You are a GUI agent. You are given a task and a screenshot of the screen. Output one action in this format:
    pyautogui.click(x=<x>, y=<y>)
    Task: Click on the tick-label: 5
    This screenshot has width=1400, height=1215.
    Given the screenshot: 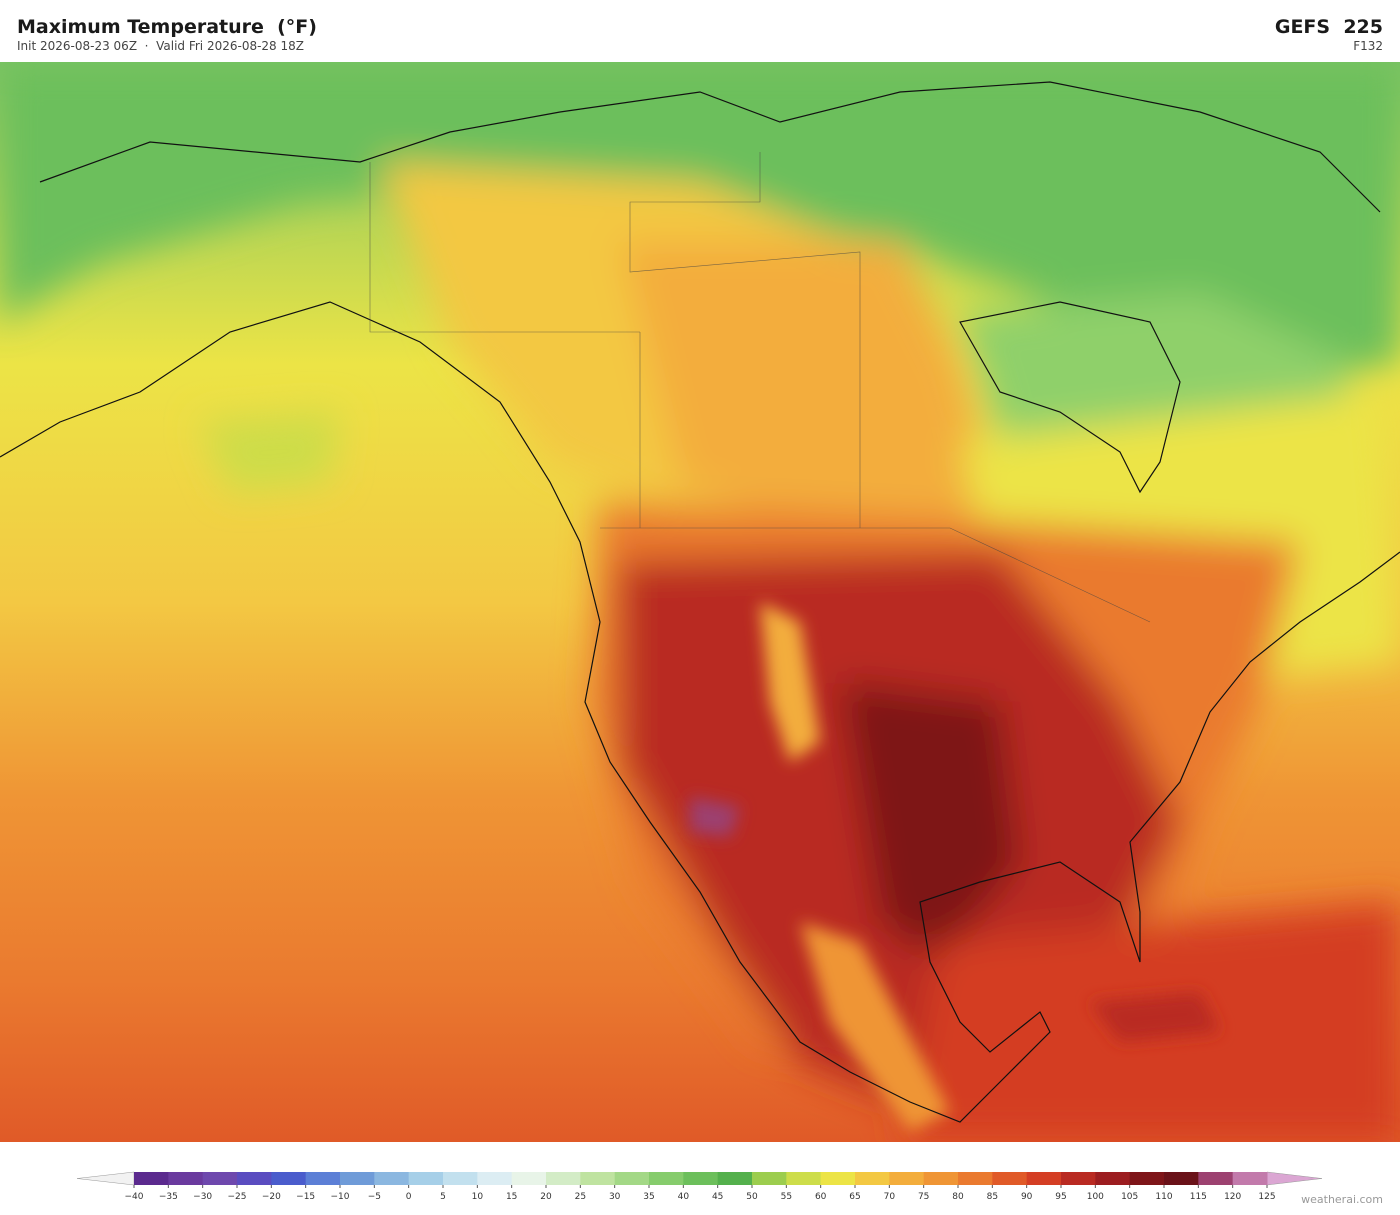 What is the action you would take?
    pyautogui.click(x=443, y=1197)
    